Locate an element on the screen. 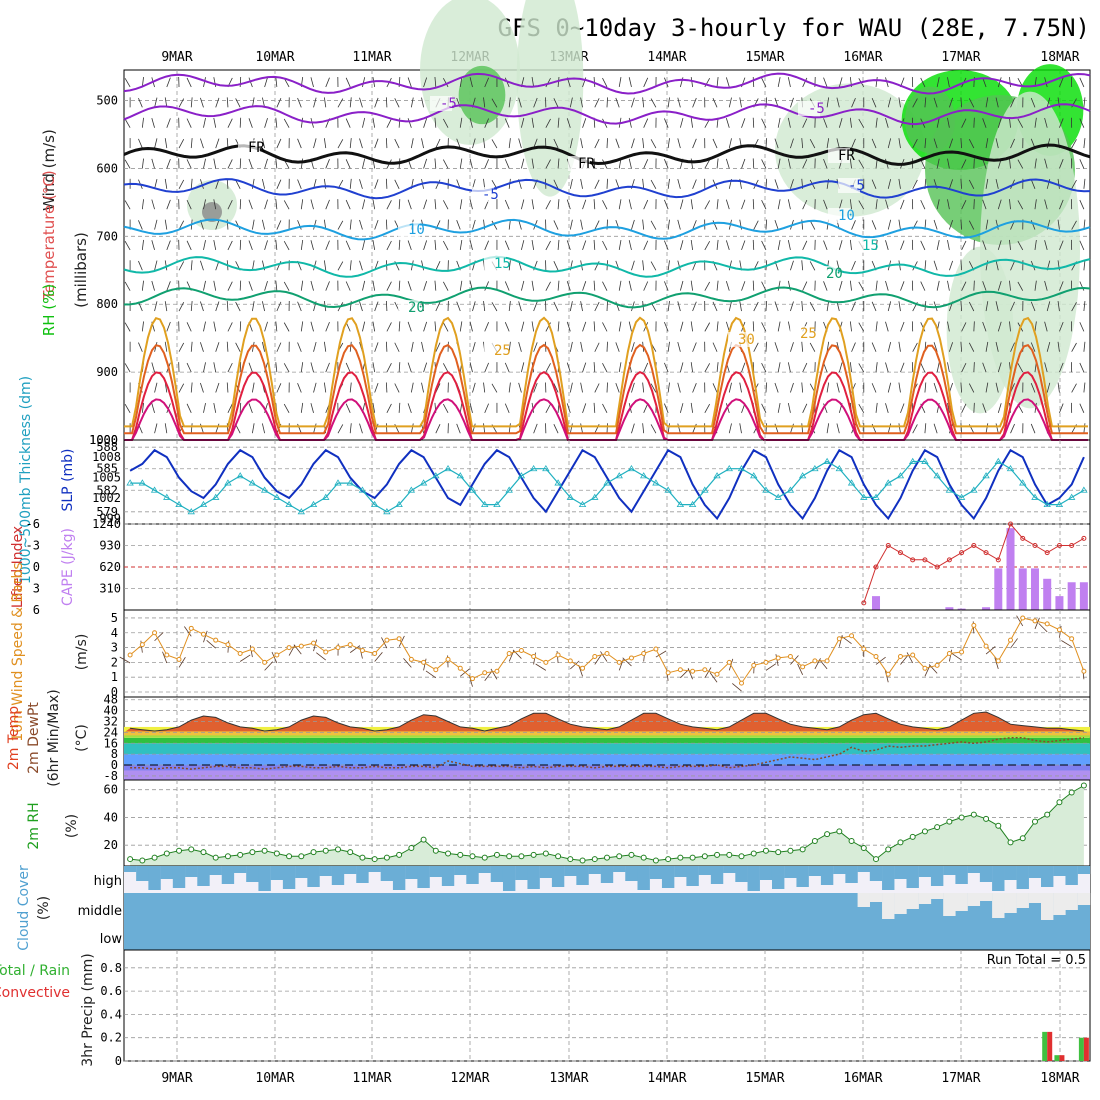 This screenshot has width=1100, height=1100. rh-shading is located at coordinates (212, 212).